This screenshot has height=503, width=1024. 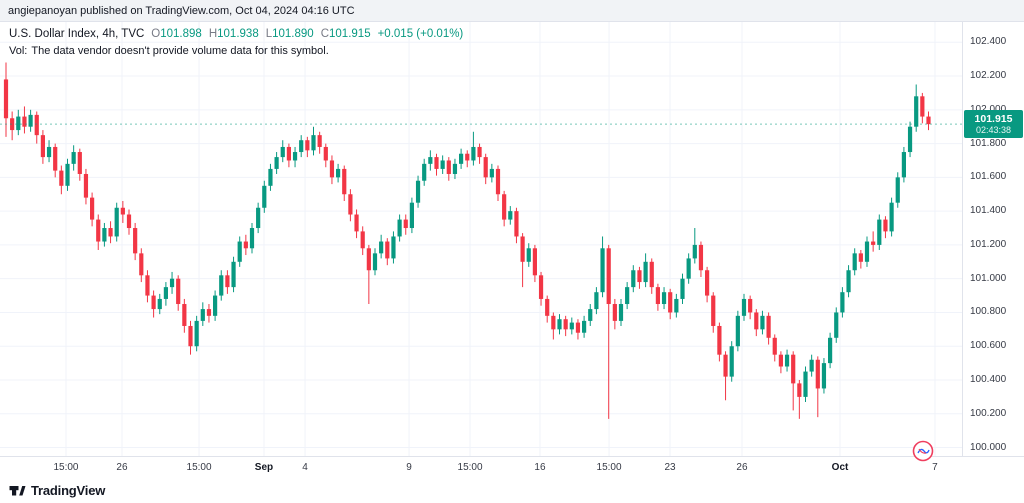 What do you see at coordinates (68, 490) in the screenshot?
I see `tradingview-brand-text: TradingView` at bounding box center [68, 490].